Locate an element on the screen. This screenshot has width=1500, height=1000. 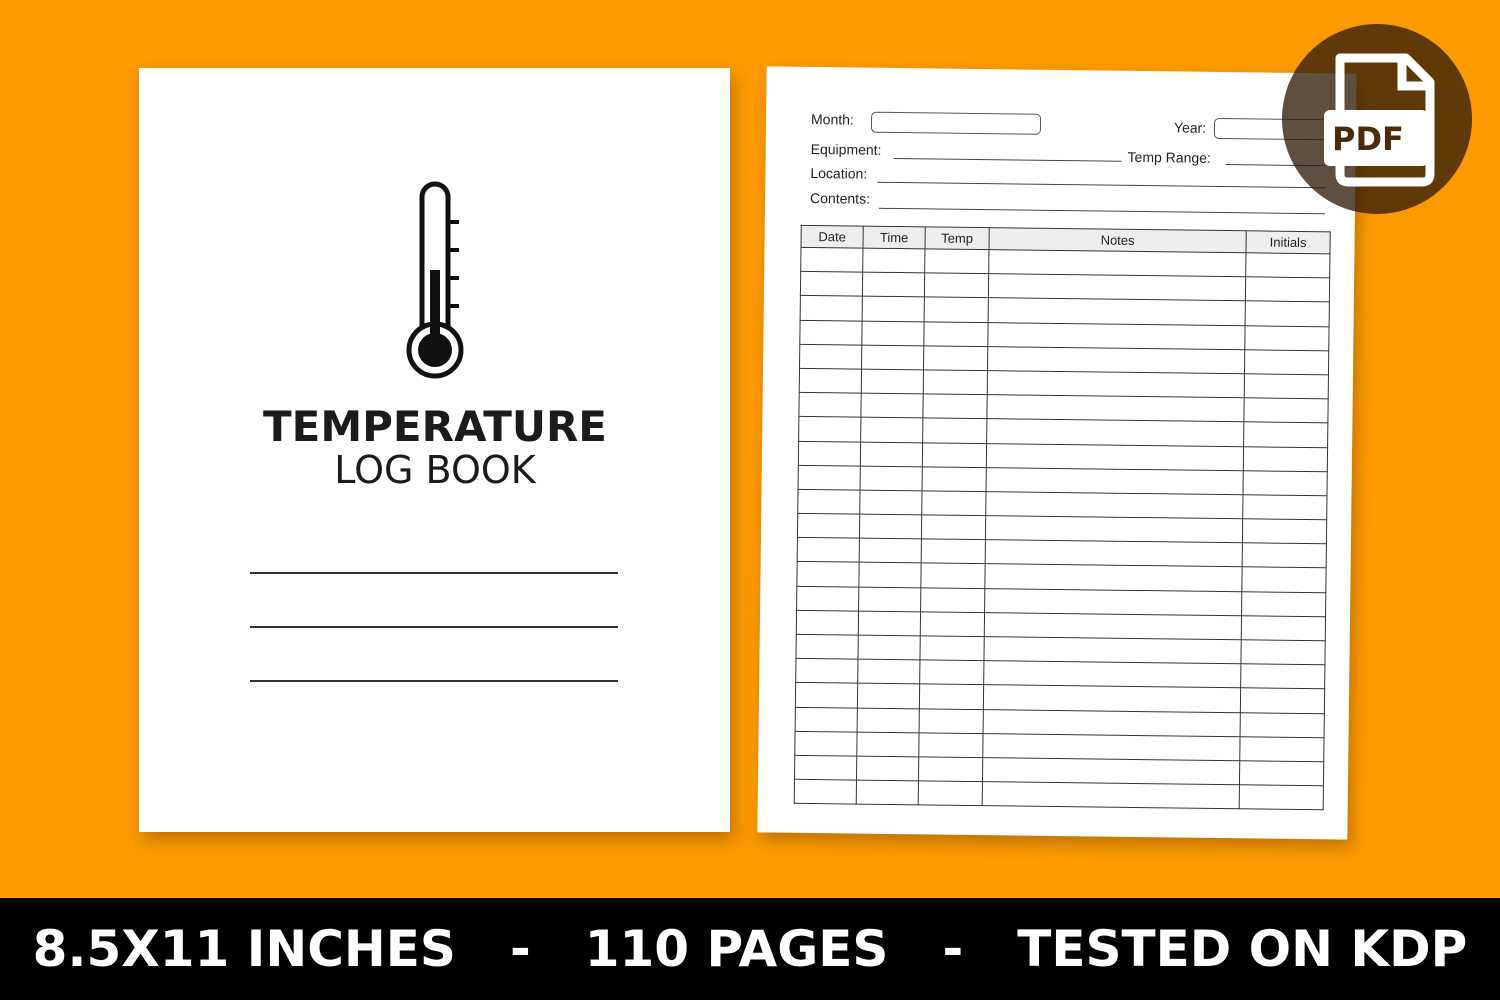
cover-subtitle: LOG BOOK is located at coordinates (435, 470).